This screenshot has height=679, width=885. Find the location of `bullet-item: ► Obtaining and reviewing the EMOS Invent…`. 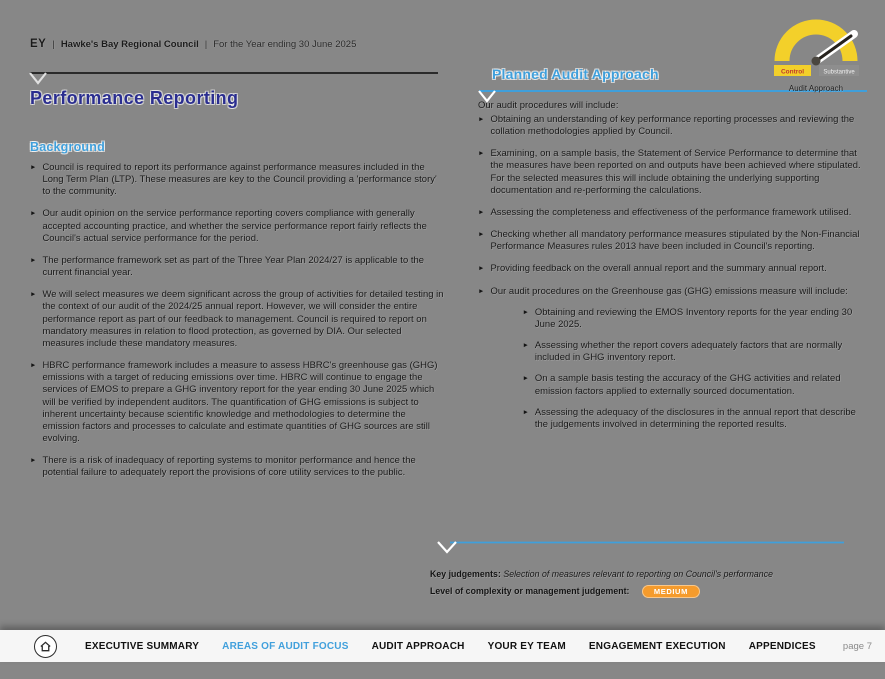

bullet-item: ► Obtaining and reviewing the EMOS Invent… is located at coordinates (696, 319).